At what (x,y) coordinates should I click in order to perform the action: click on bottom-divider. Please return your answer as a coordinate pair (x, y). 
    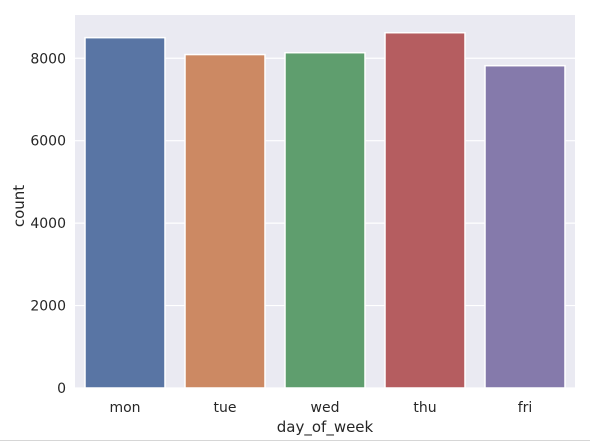
    Looking at the image, I should click on (295, 440).